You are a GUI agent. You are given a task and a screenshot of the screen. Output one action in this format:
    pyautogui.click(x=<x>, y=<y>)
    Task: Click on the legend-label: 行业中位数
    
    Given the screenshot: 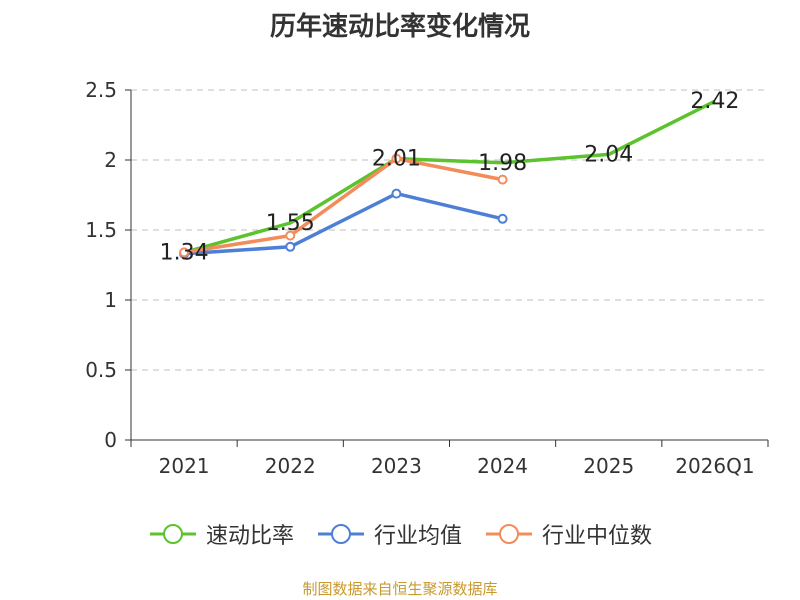 What is the action you would take?
    pyautogui.click(x=597, y=536)
    